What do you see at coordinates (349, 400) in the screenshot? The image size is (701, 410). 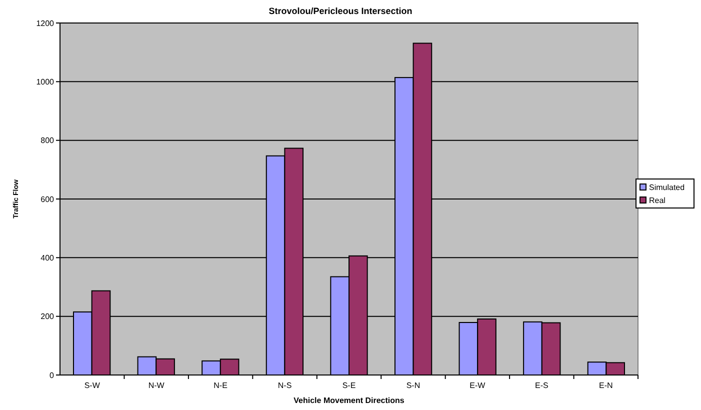 I see `x-axis-title: Vehicle Movement Directions` at bounding box center [349, 400].